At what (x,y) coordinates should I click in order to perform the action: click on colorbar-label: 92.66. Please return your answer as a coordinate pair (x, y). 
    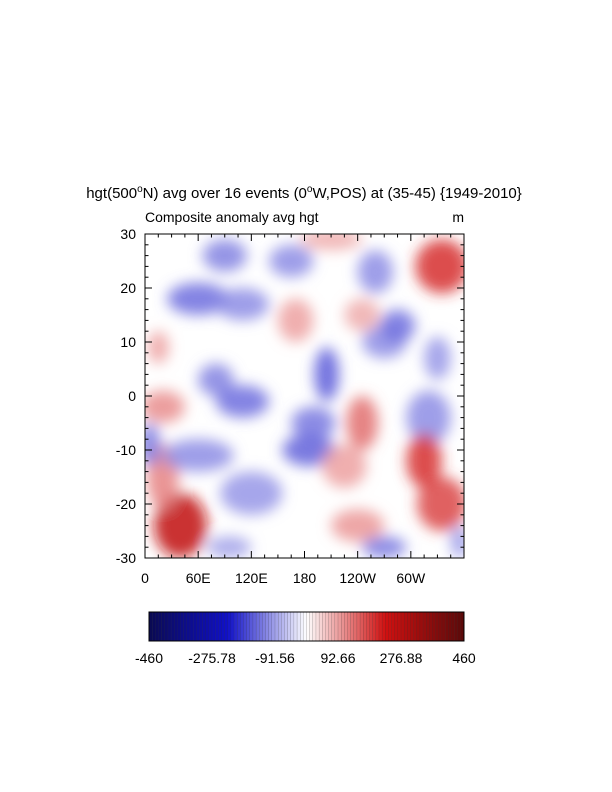
    Looking at the image, I should click on (337, 658).